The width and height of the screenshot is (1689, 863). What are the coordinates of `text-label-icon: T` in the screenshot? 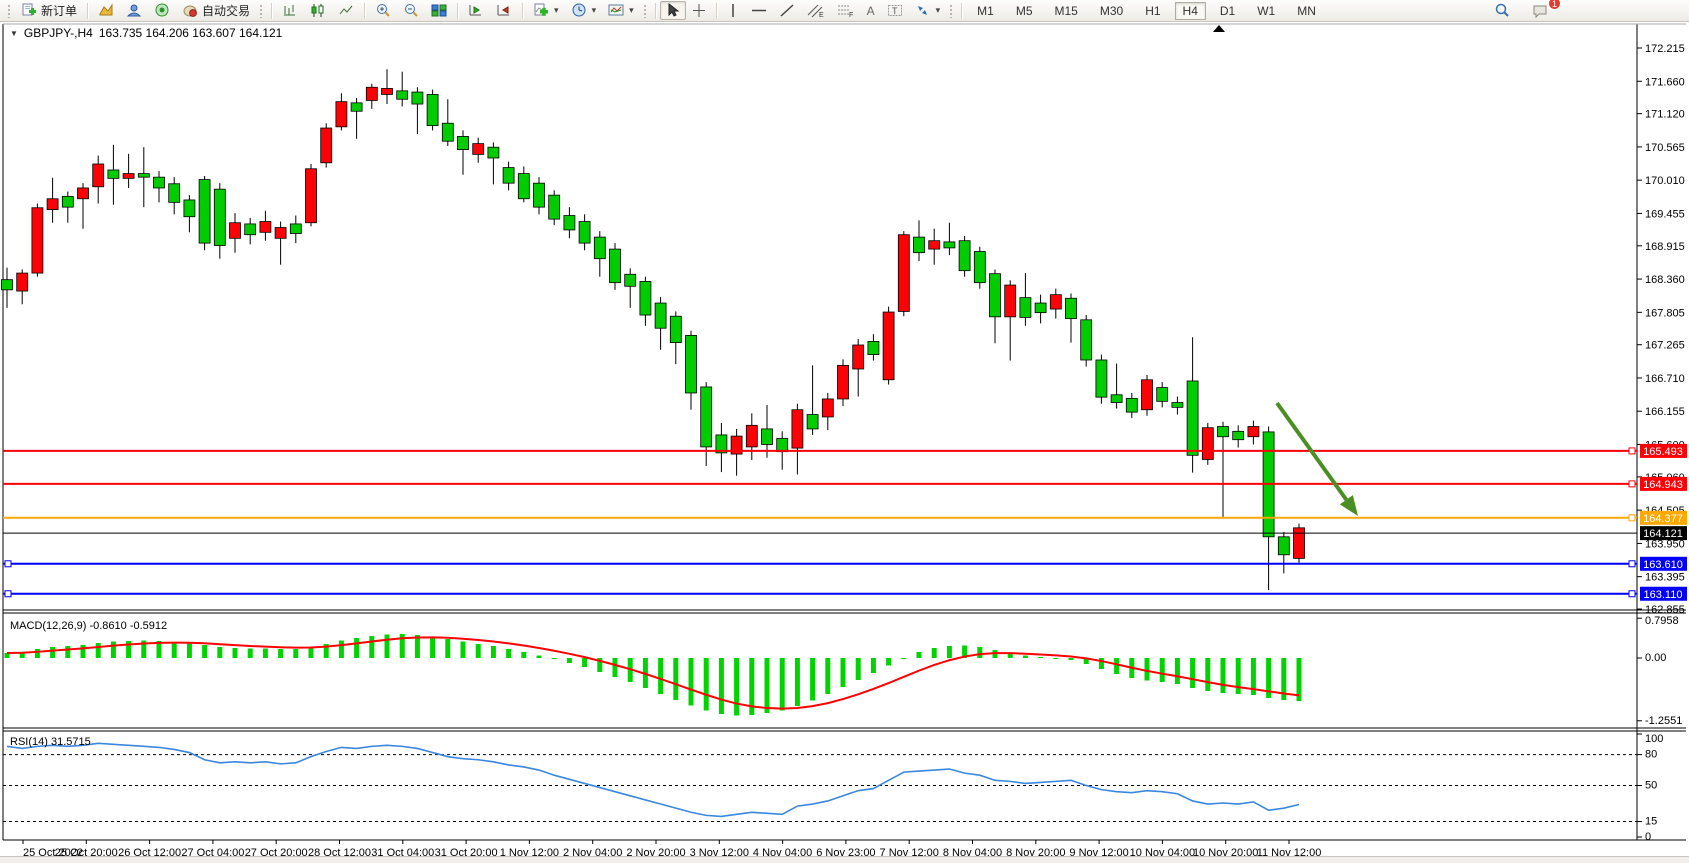 It's located at (894, 10).